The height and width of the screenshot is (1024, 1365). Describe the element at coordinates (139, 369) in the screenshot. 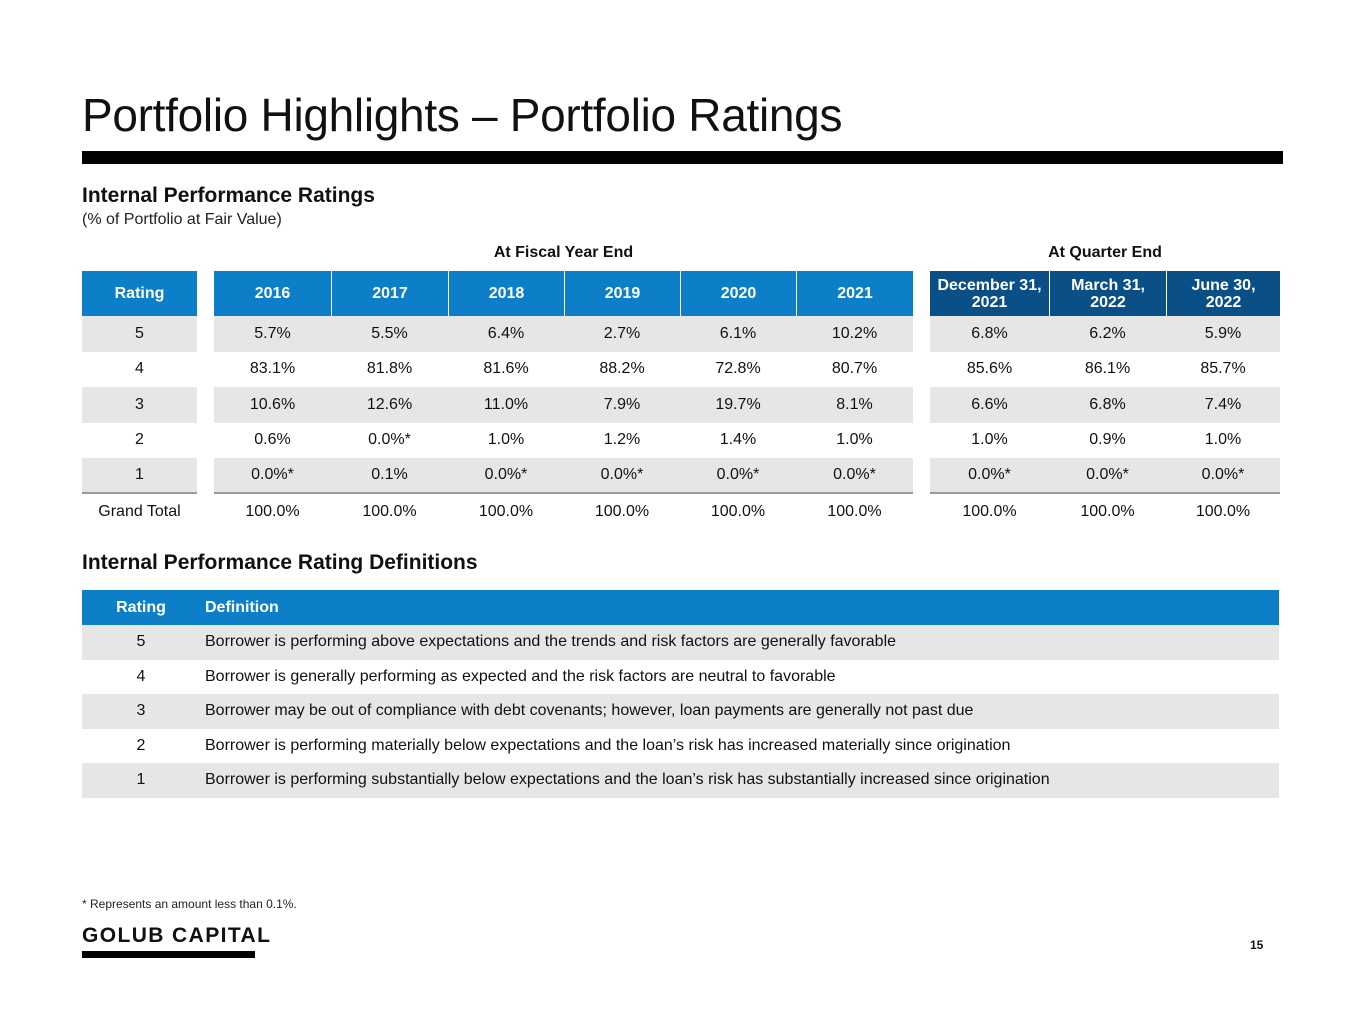

I see `rating-label-4: 4` at that location.